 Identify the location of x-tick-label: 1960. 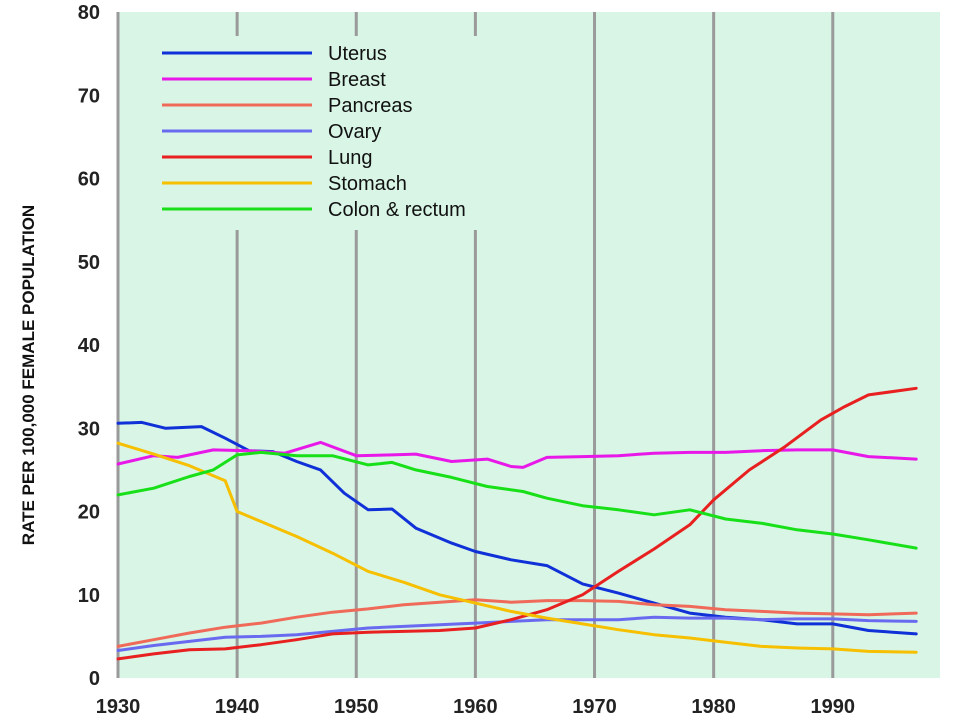
(475, 707).